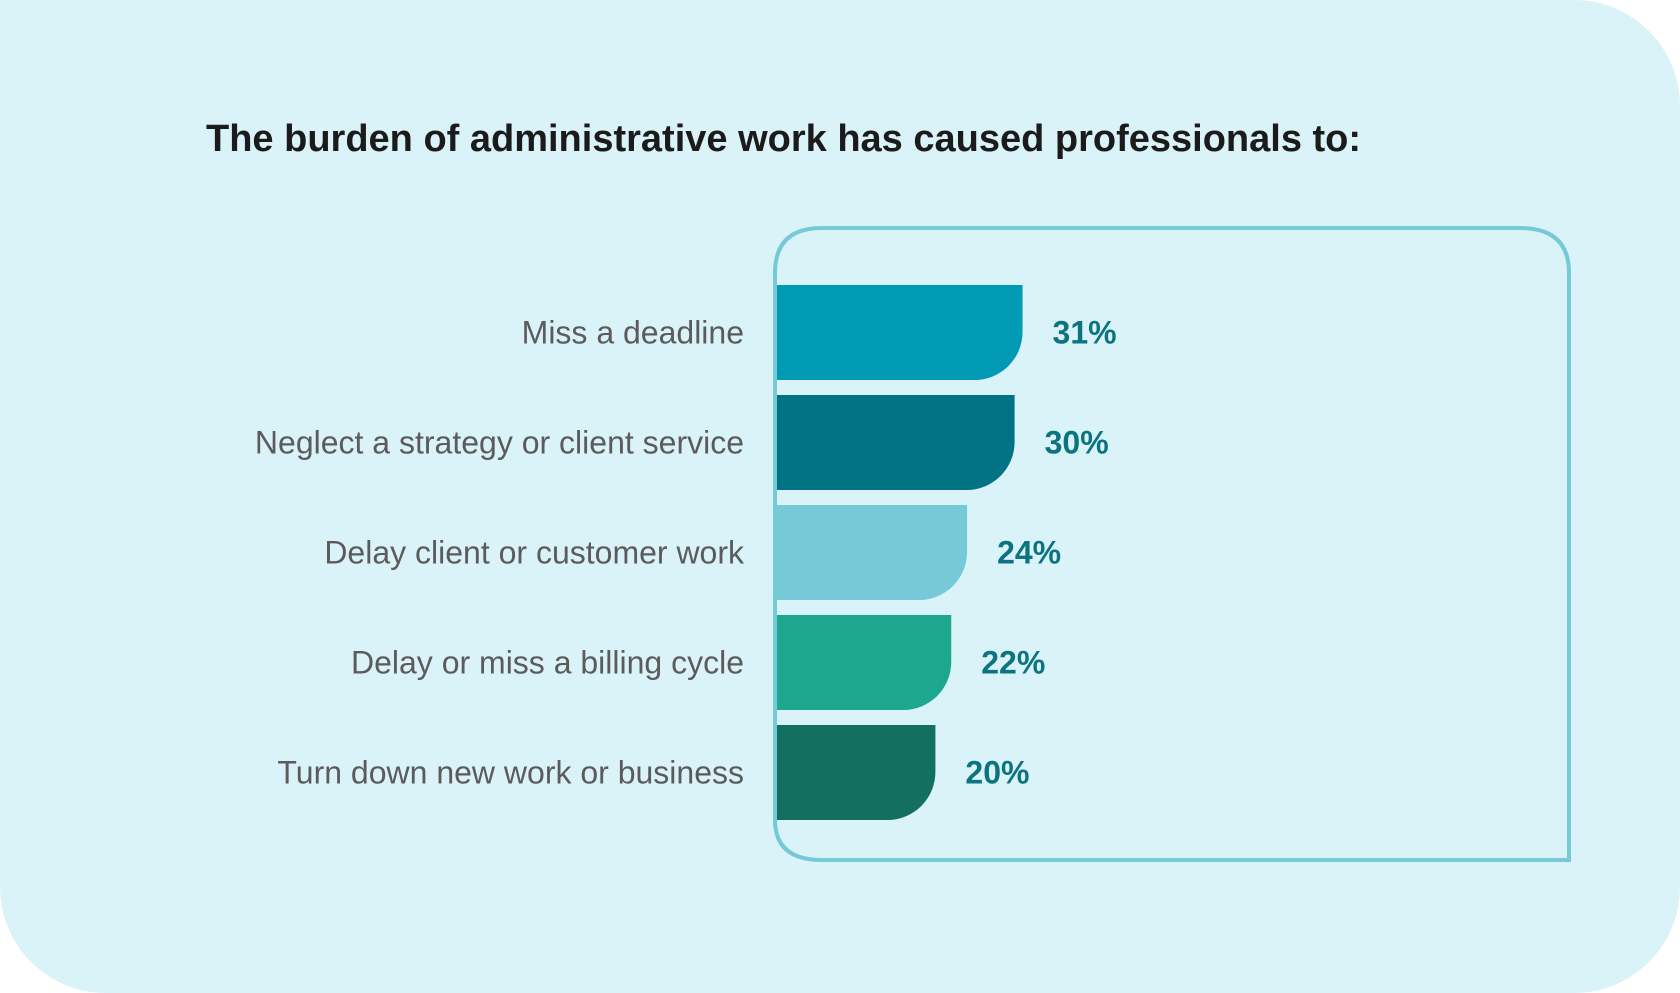  Describe the element at coordinates (499, 443) in the screenshot. I see `category-label: Neglect a strategy or client service` at that location.